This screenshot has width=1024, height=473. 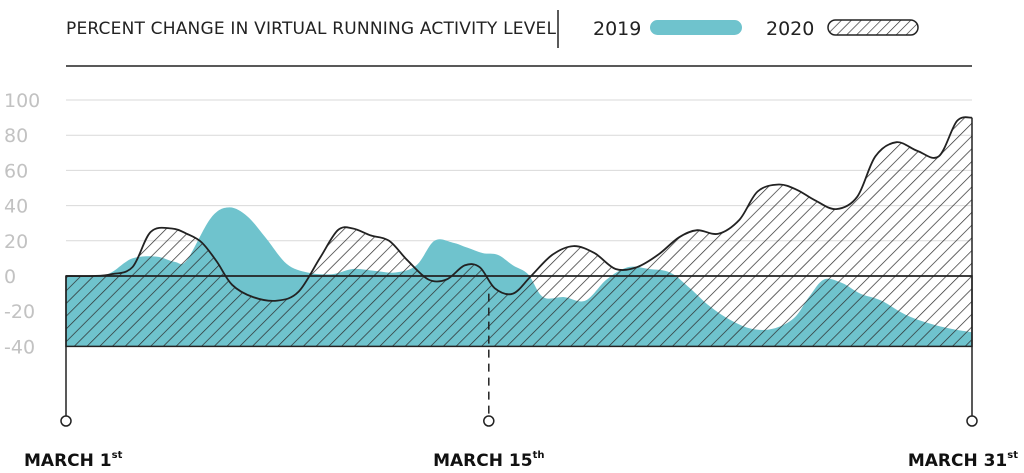 I want to click on y-tick-label: 0, so click(x=10, y=277).